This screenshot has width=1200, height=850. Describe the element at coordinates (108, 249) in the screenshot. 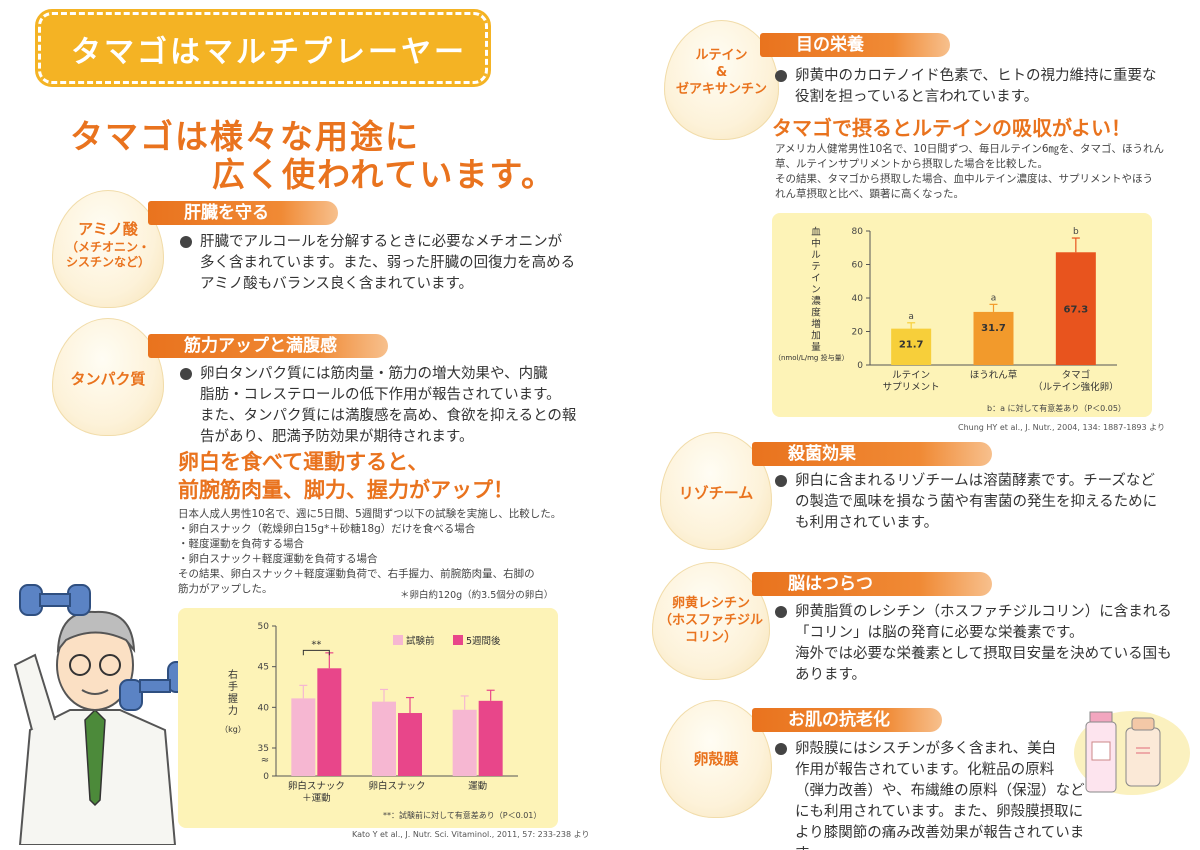

I see `egg-amino-acid: アミノ酸 （メチオニン・ シスチンなど）` at that location.